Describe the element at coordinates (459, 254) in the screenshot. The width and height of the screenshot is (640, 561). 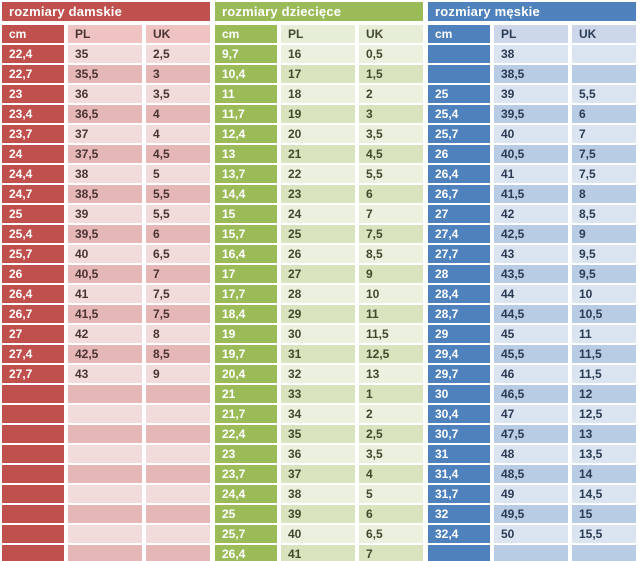
I see `cell-cm: 27,7` at that location.